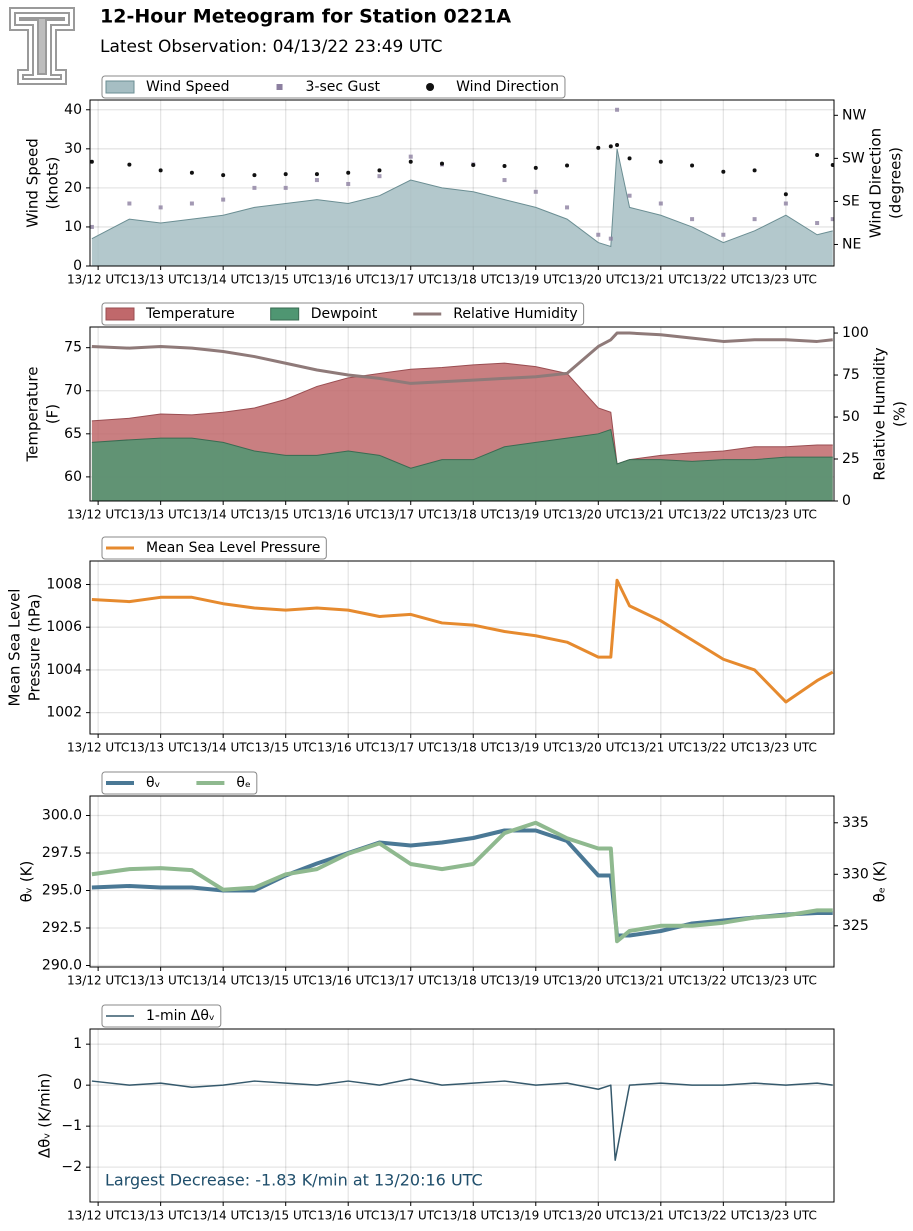  I want to click on y-axis-label: (knots), so click(53, 183).